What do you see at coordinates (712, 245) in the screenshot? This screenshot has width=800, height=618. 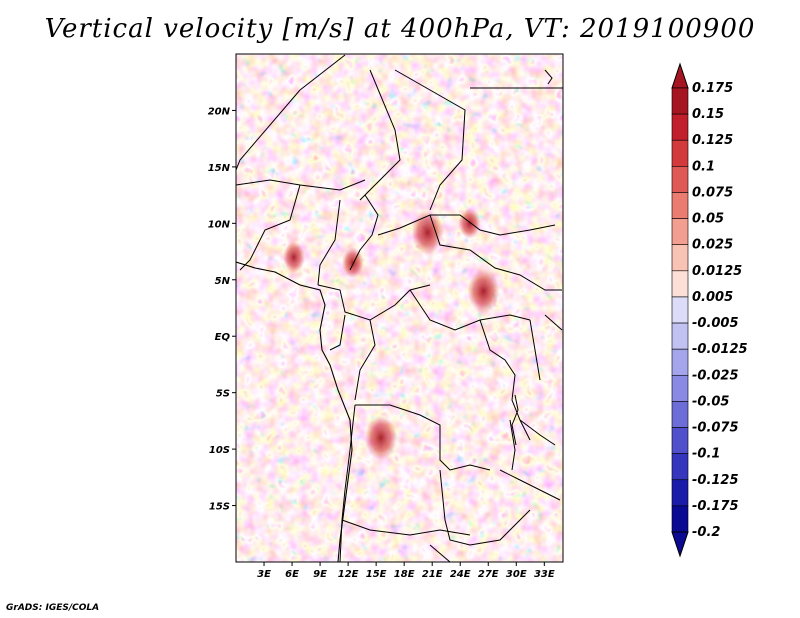 I see `colorbar-label-6: 0.025` at bounding box center [712, 245].